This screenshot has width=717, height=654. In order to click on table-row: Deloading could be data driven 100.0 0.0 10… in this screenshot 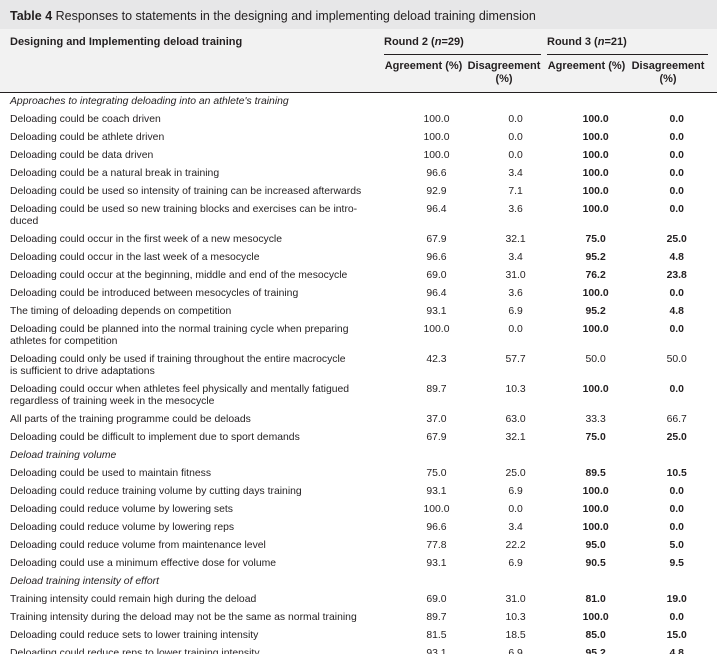, I will do `click(358, 156)`.